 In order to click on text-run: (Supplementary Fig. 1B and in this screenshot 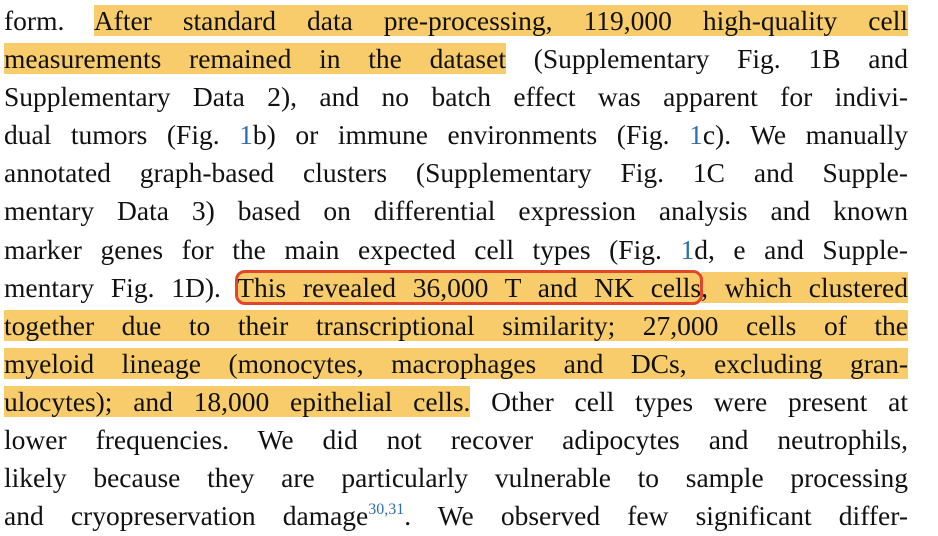, I will do `click(706, 59)`.